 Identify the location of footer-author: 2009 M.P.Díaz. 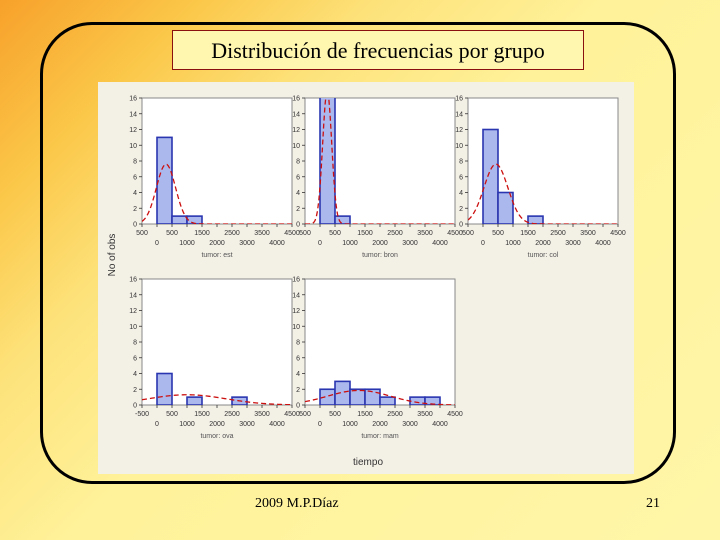
(297, 503).